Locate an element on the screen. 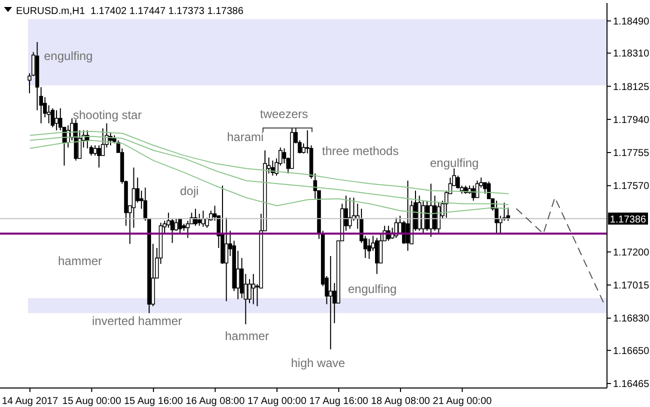 The image size is (650, 407). ref-line-label: 1.17386 is located at coordinates (628, 220).